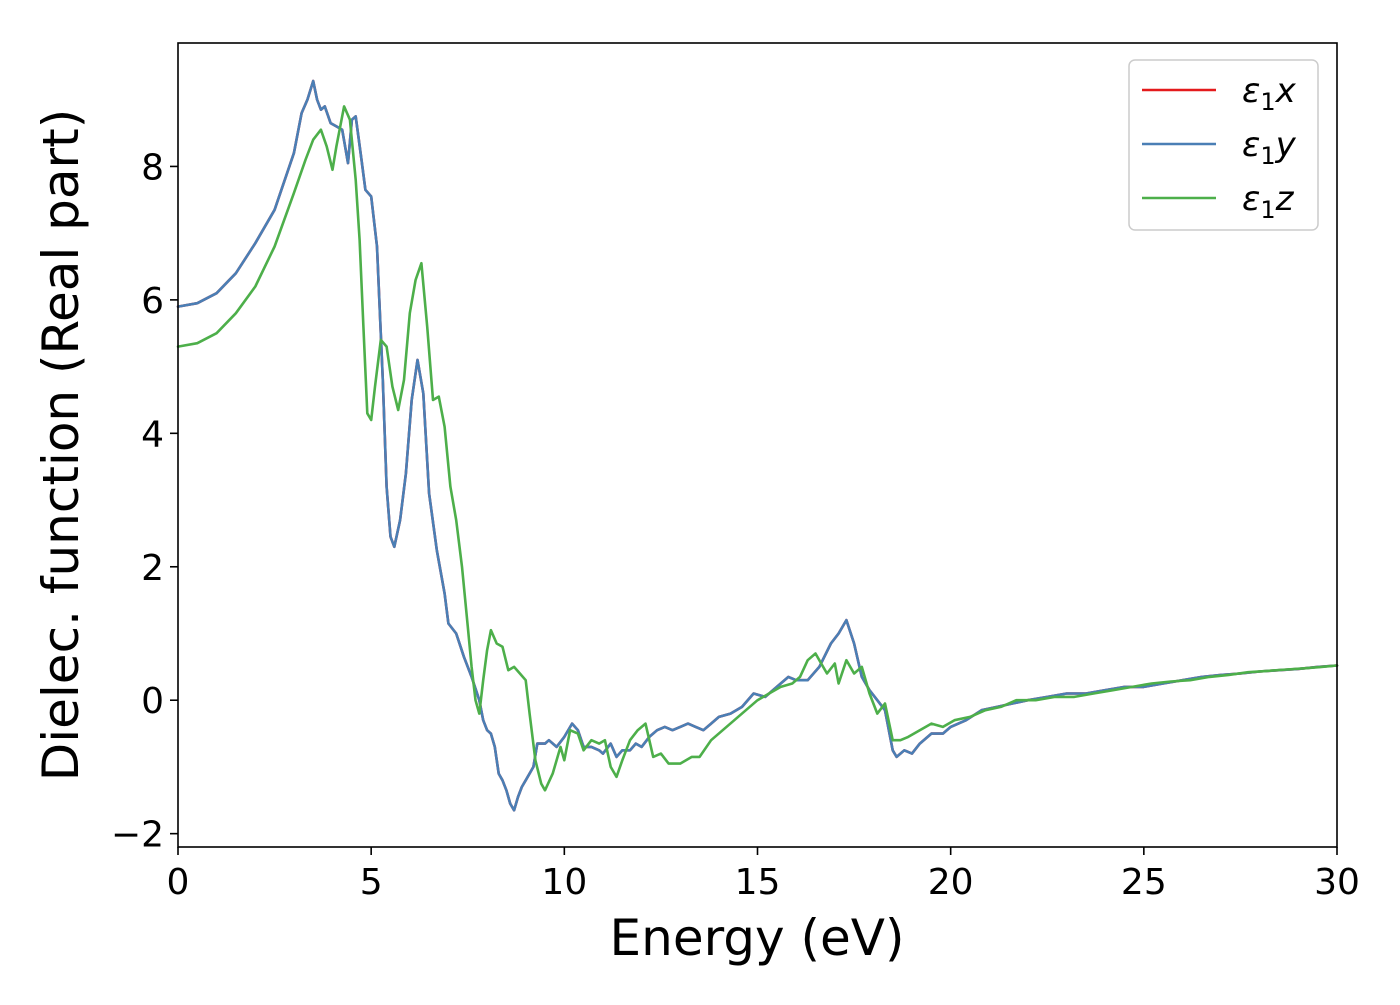 The height and width of the screenshot is (1005, 1400). I want to click on x-tick-label: 0, so click(178, 882).